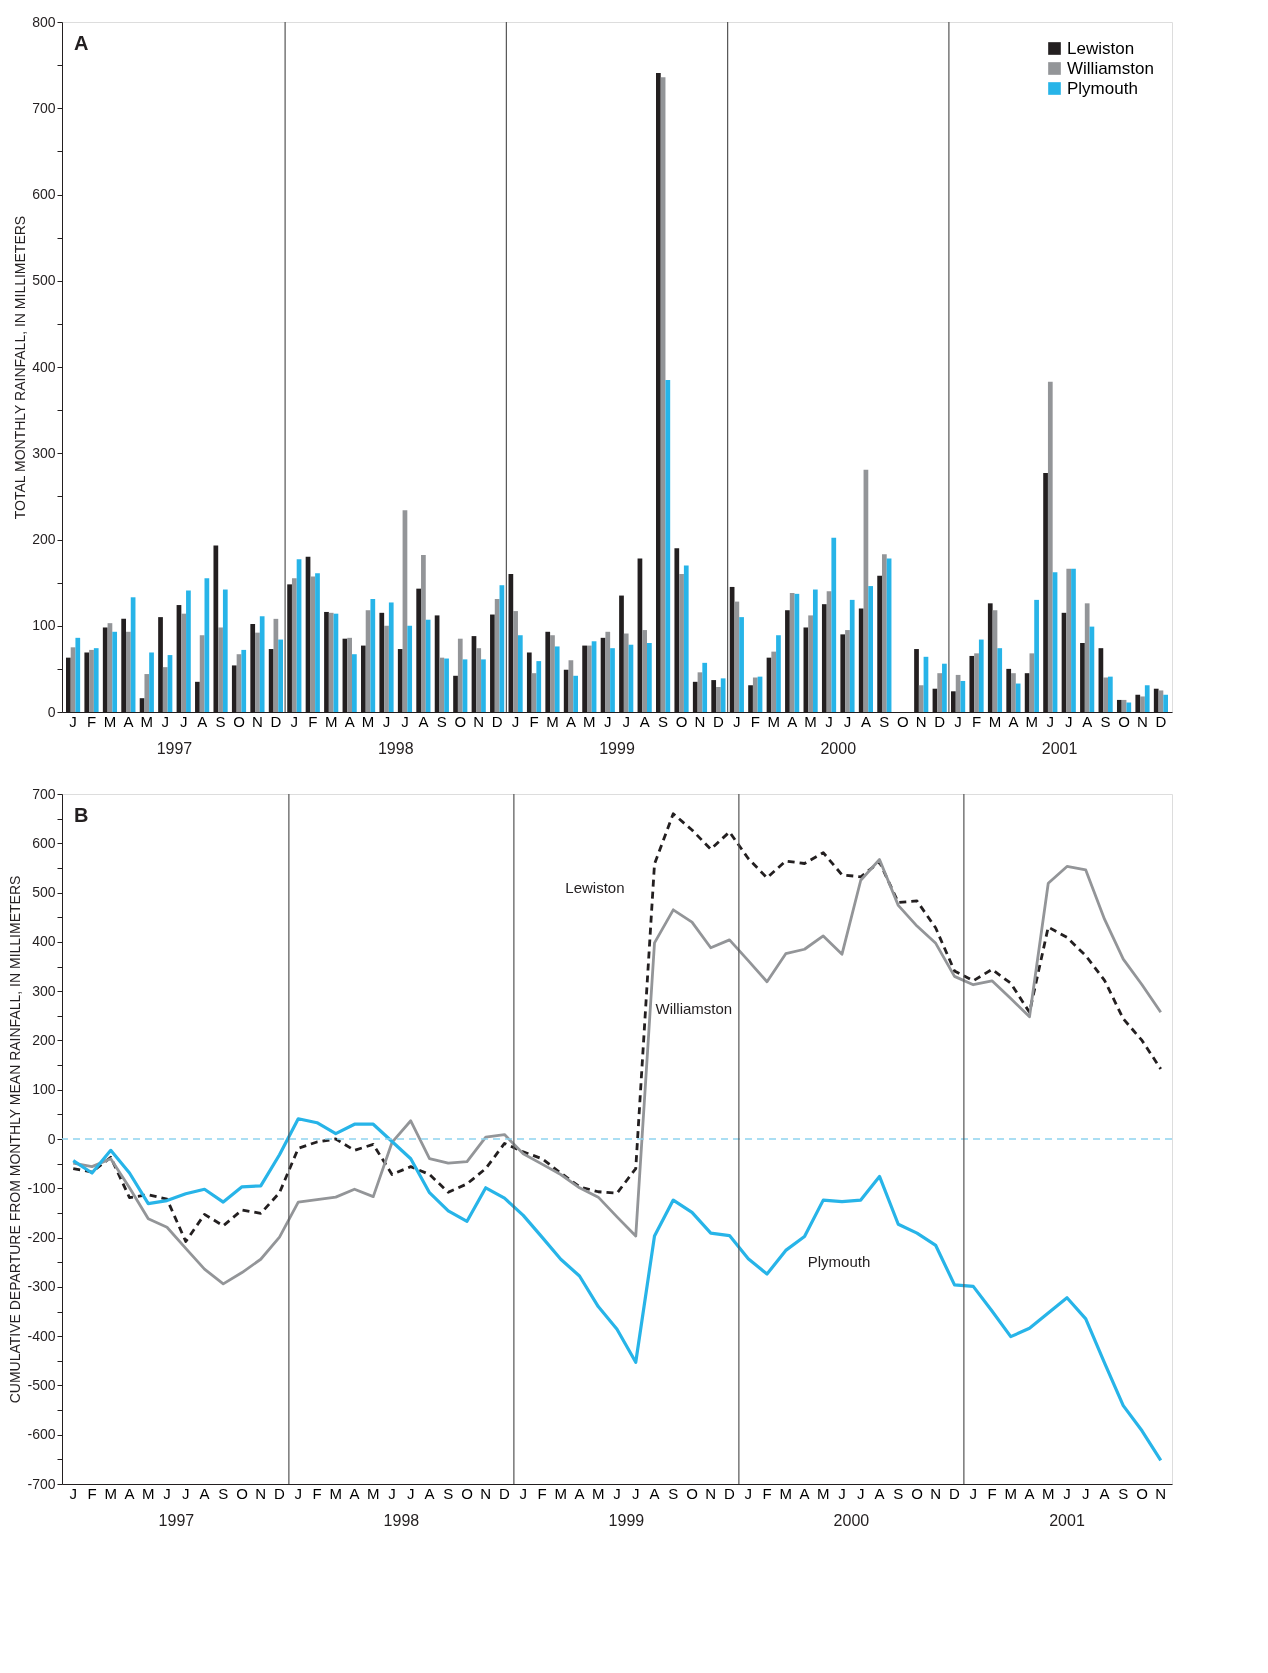 The height and width of the screenshot is (1673, 1268). What do you see at coordinates (851, 1520) in the screenshot?
I see `text: 2000` at bounding box center [851, 1520].